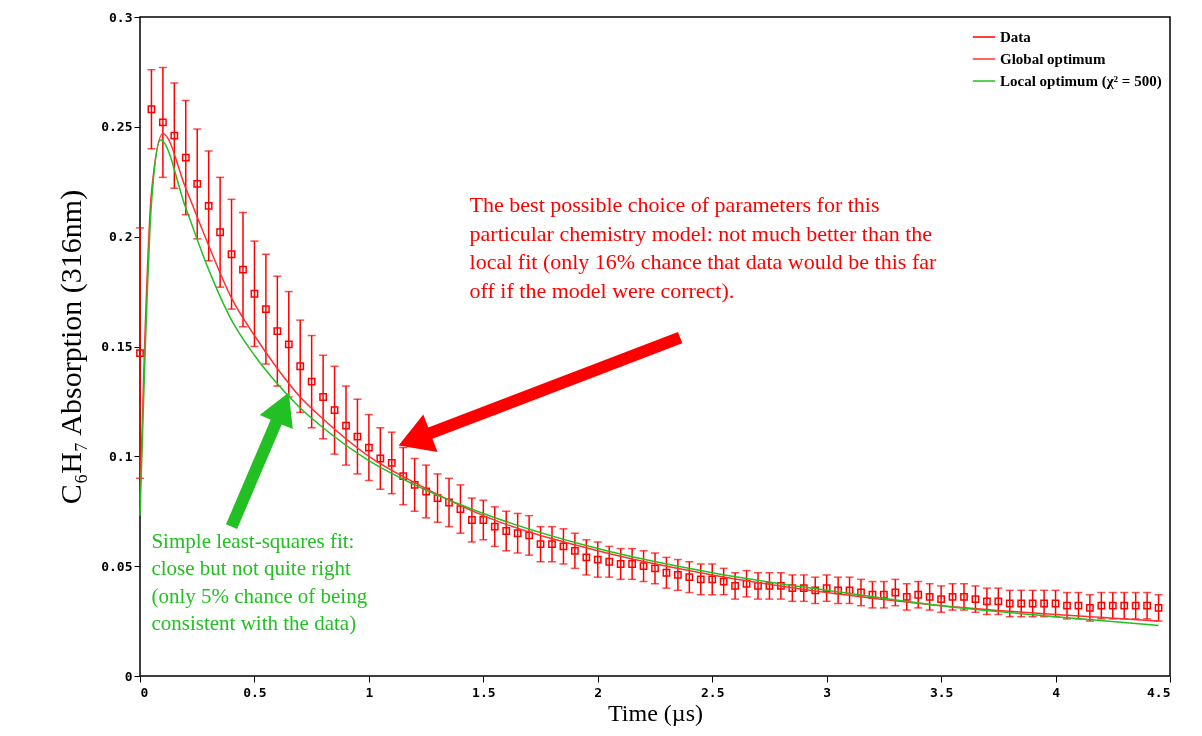 Image resolution: width=1202 pixels, height=736 pixels. I want to click on x-tick-label: 1, so click(369, 692).